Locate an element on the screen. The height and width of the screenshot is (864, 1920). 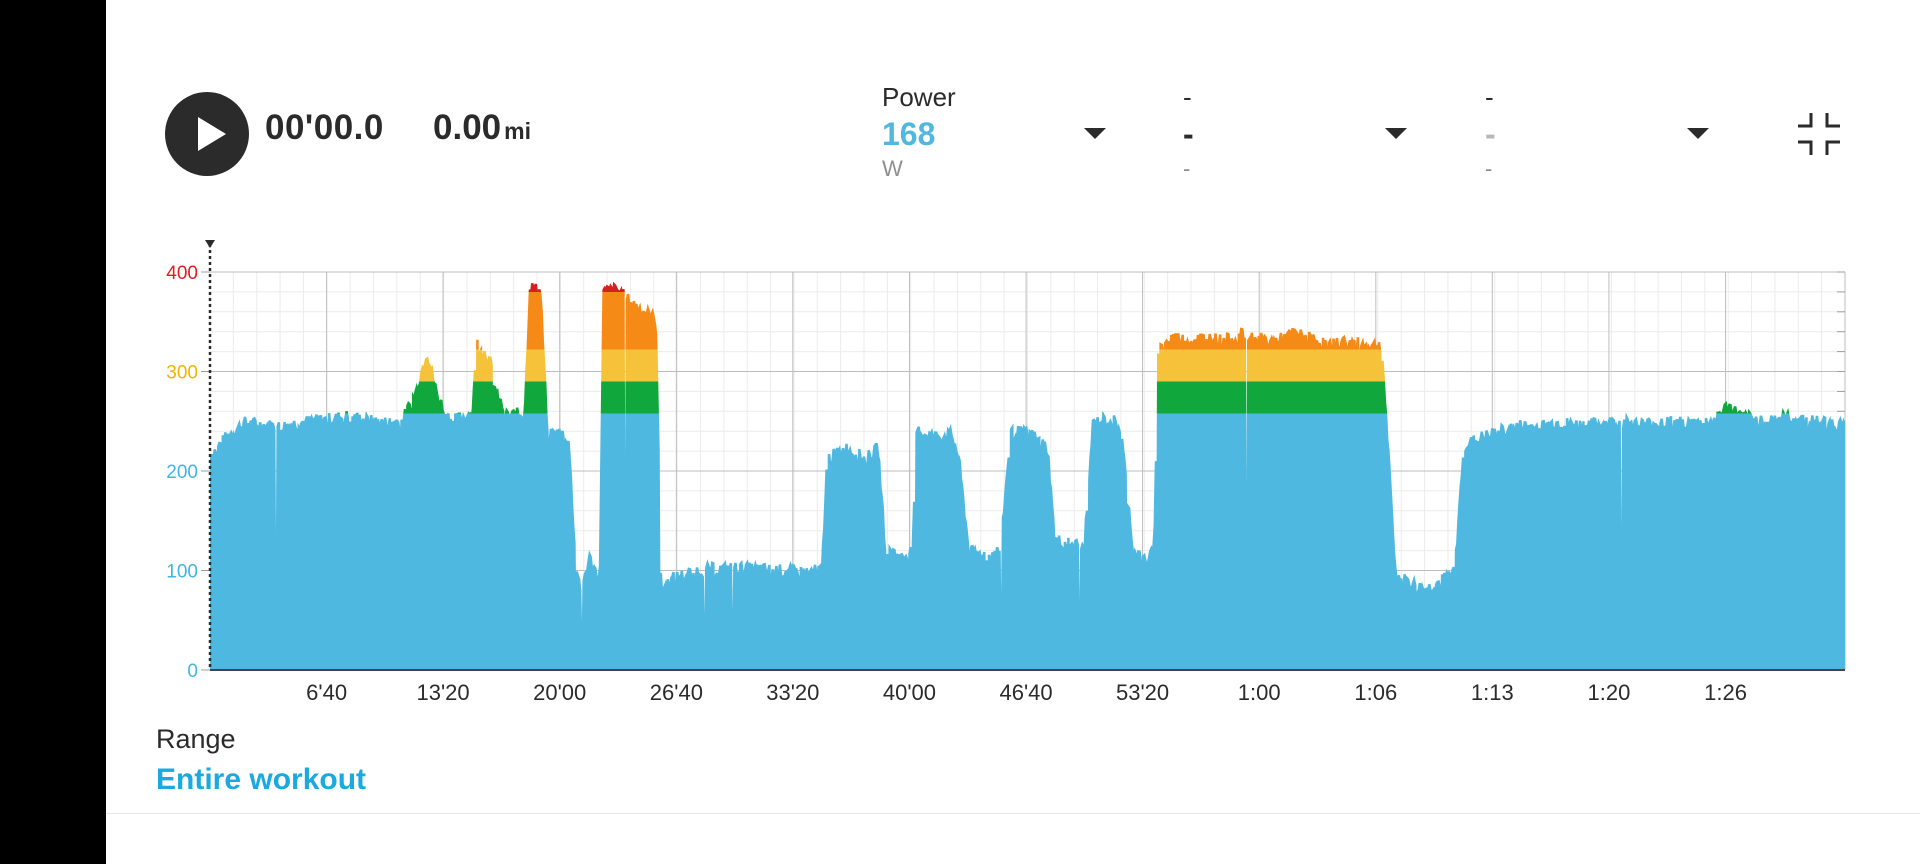
x-tick-label: 1:13 is located at coordinates (1492, 692).